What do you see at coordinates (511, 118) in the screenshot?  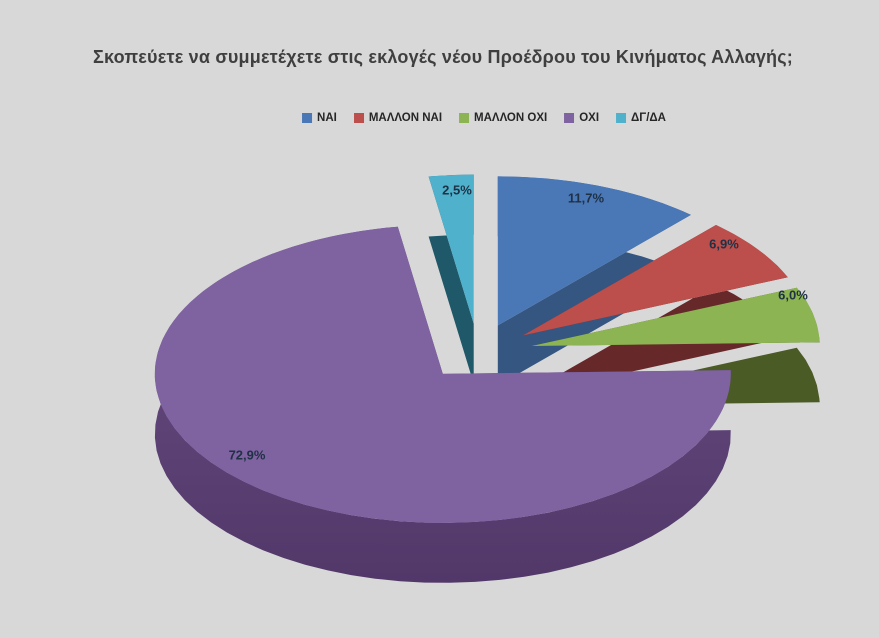 I see `legend-label-mallon-oxi: ΜΑΛΛΟΝ ΟΧΙ` at bounding box center [511, 118].